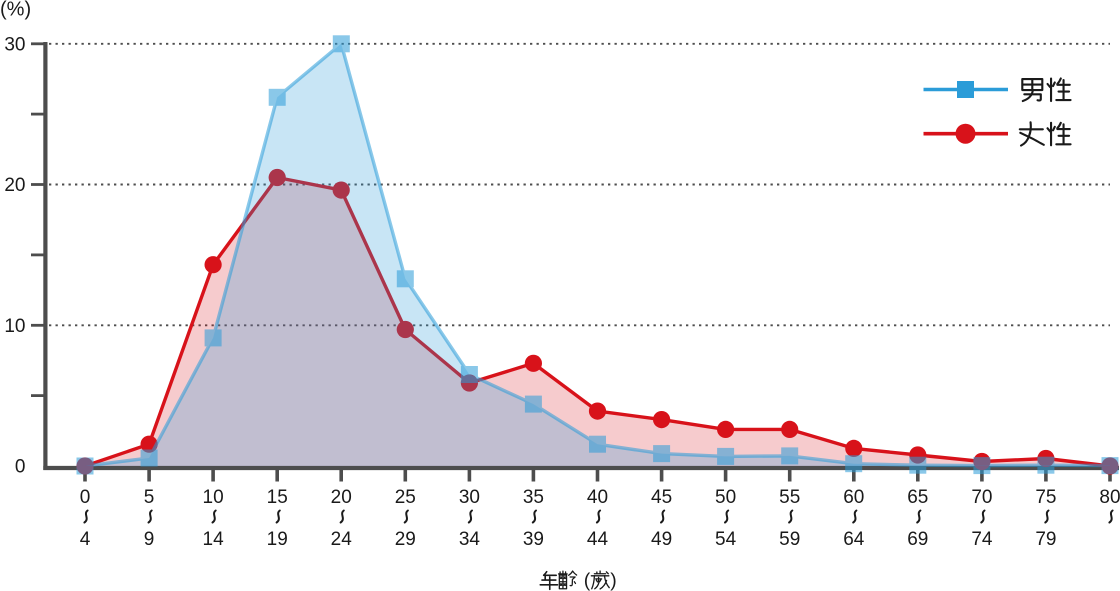  What do you see at coordinates (981, 497) in the screenshot?
I see `svg-text: 70` at bounding box center [981, 497].